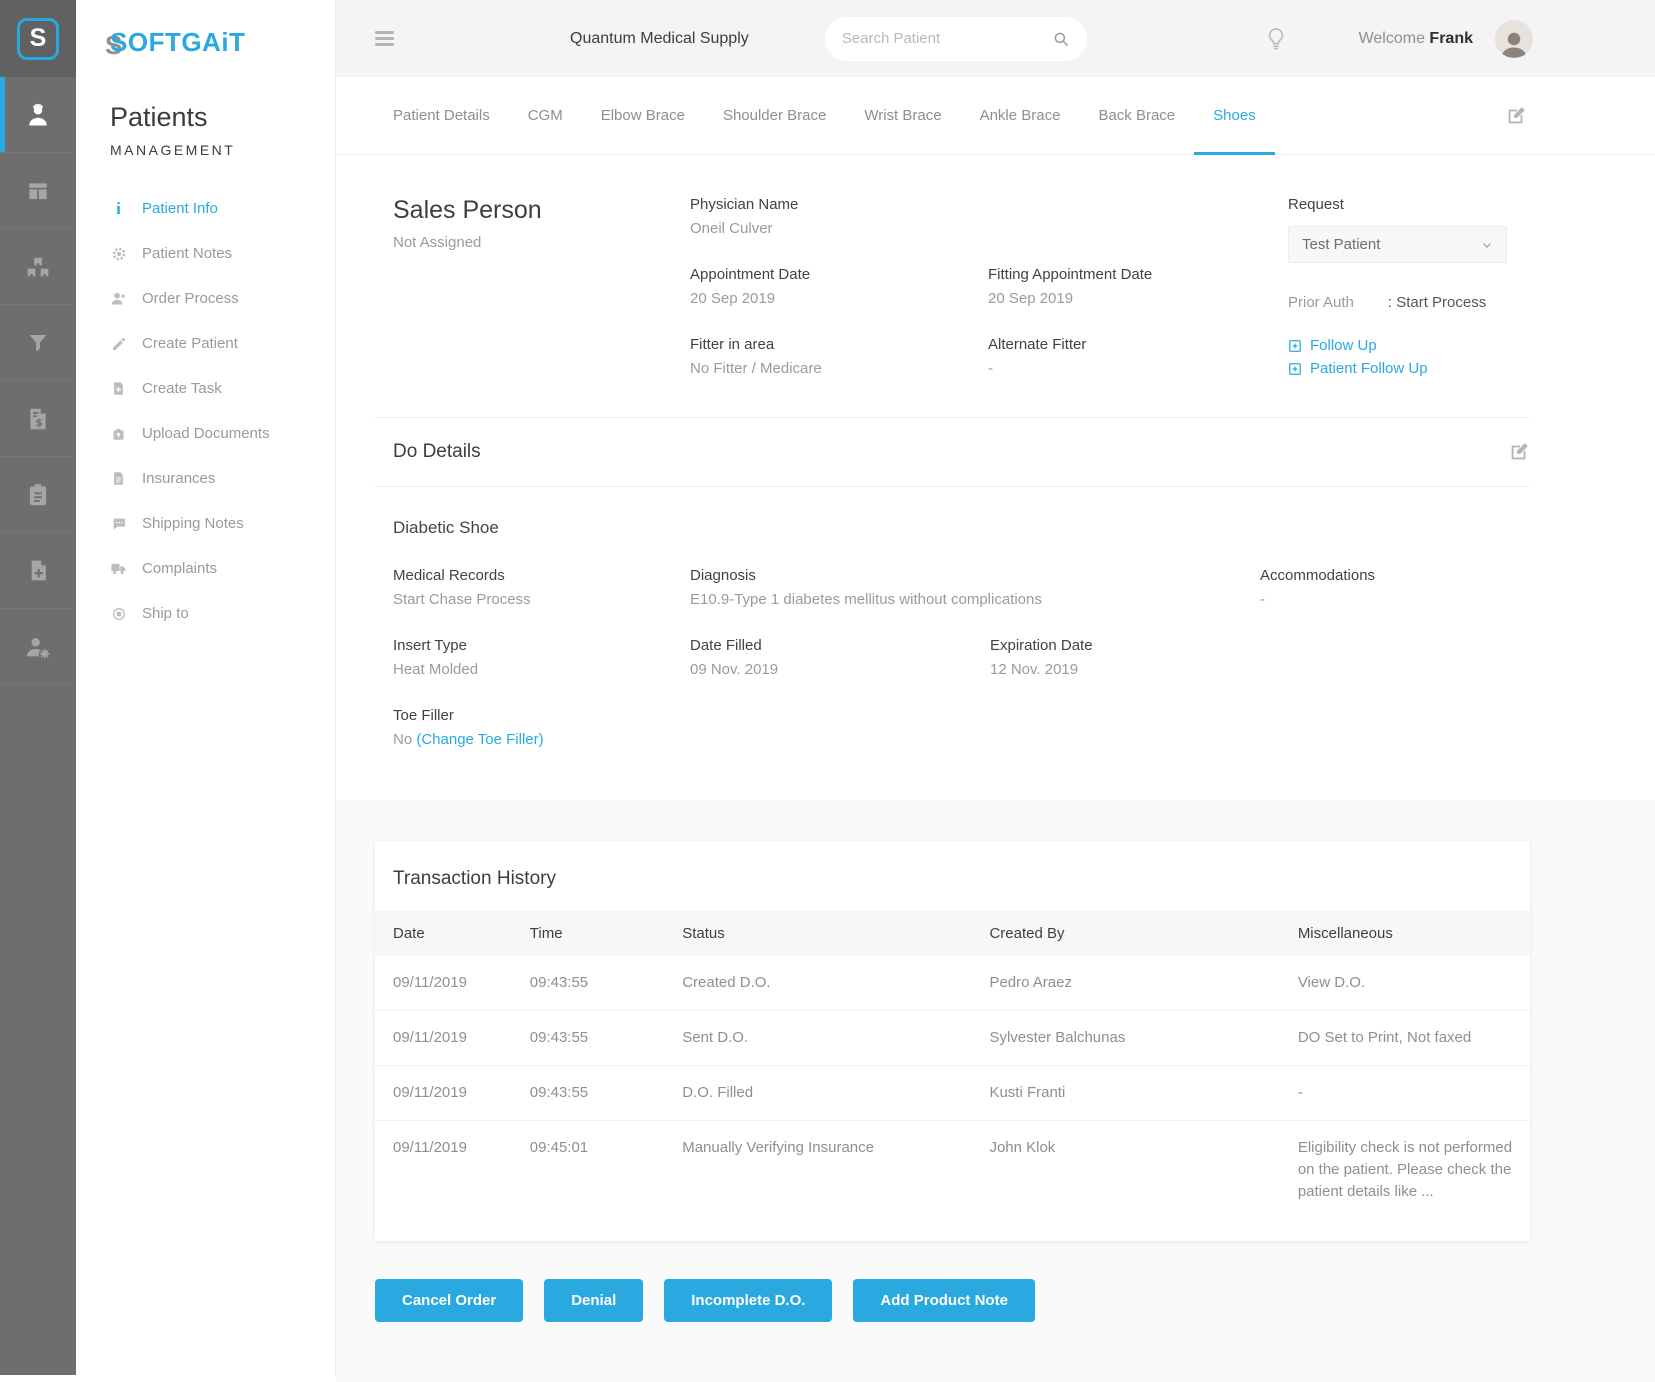  Describe the element at coordinates (756, 356) in the screenshot. I see `field-fitter-in-area: Fitter in area No Fitter / Medicare` at that location.